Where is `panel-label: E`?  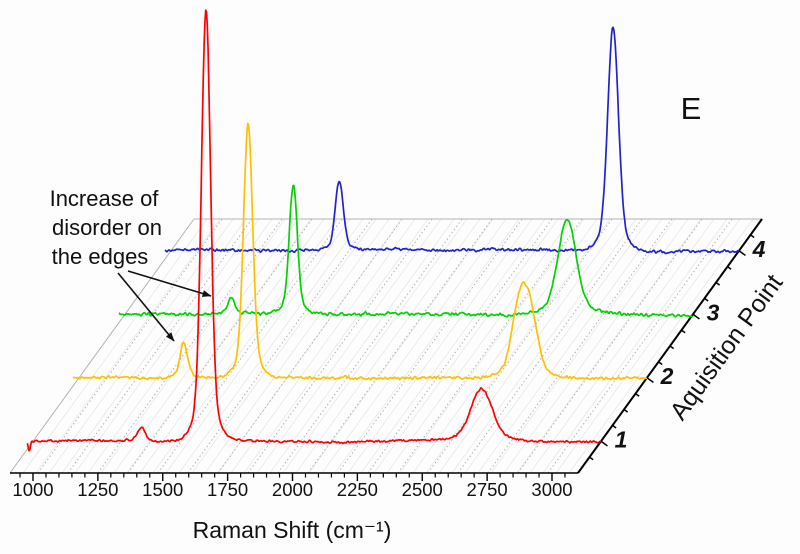
panel-label: E is located at coordinates (691, 108).